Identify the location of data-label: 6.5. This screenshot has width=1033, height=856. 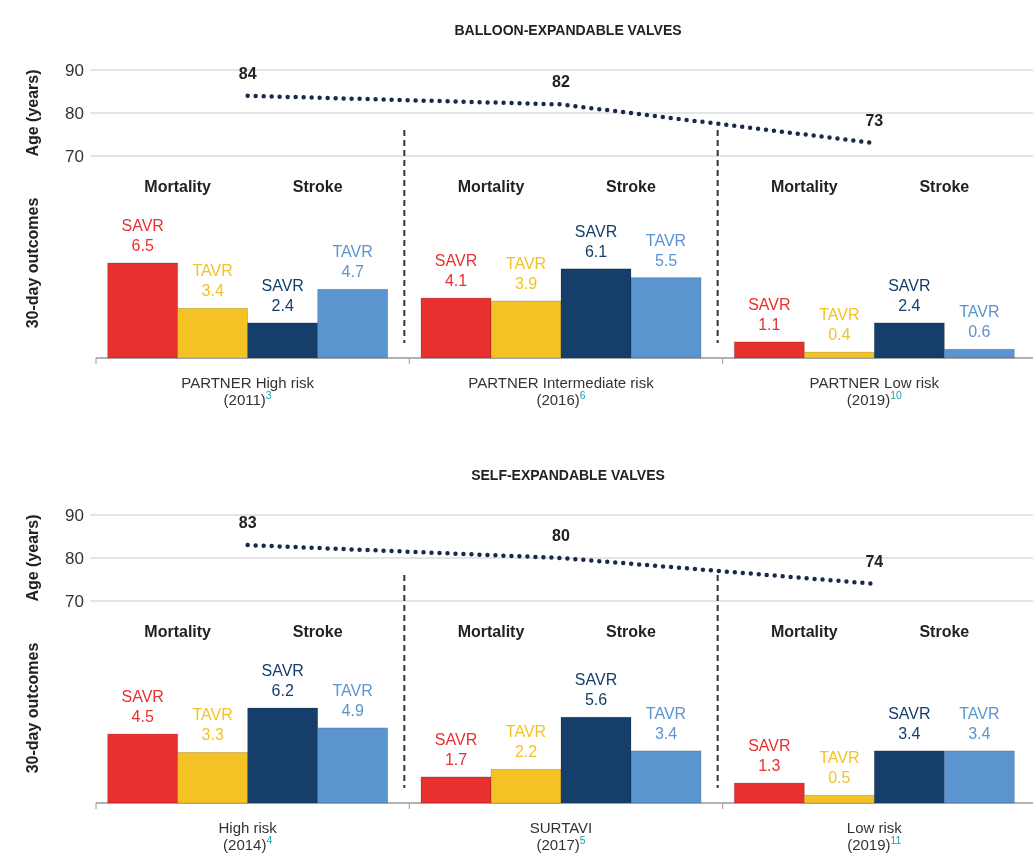
(142, 245).